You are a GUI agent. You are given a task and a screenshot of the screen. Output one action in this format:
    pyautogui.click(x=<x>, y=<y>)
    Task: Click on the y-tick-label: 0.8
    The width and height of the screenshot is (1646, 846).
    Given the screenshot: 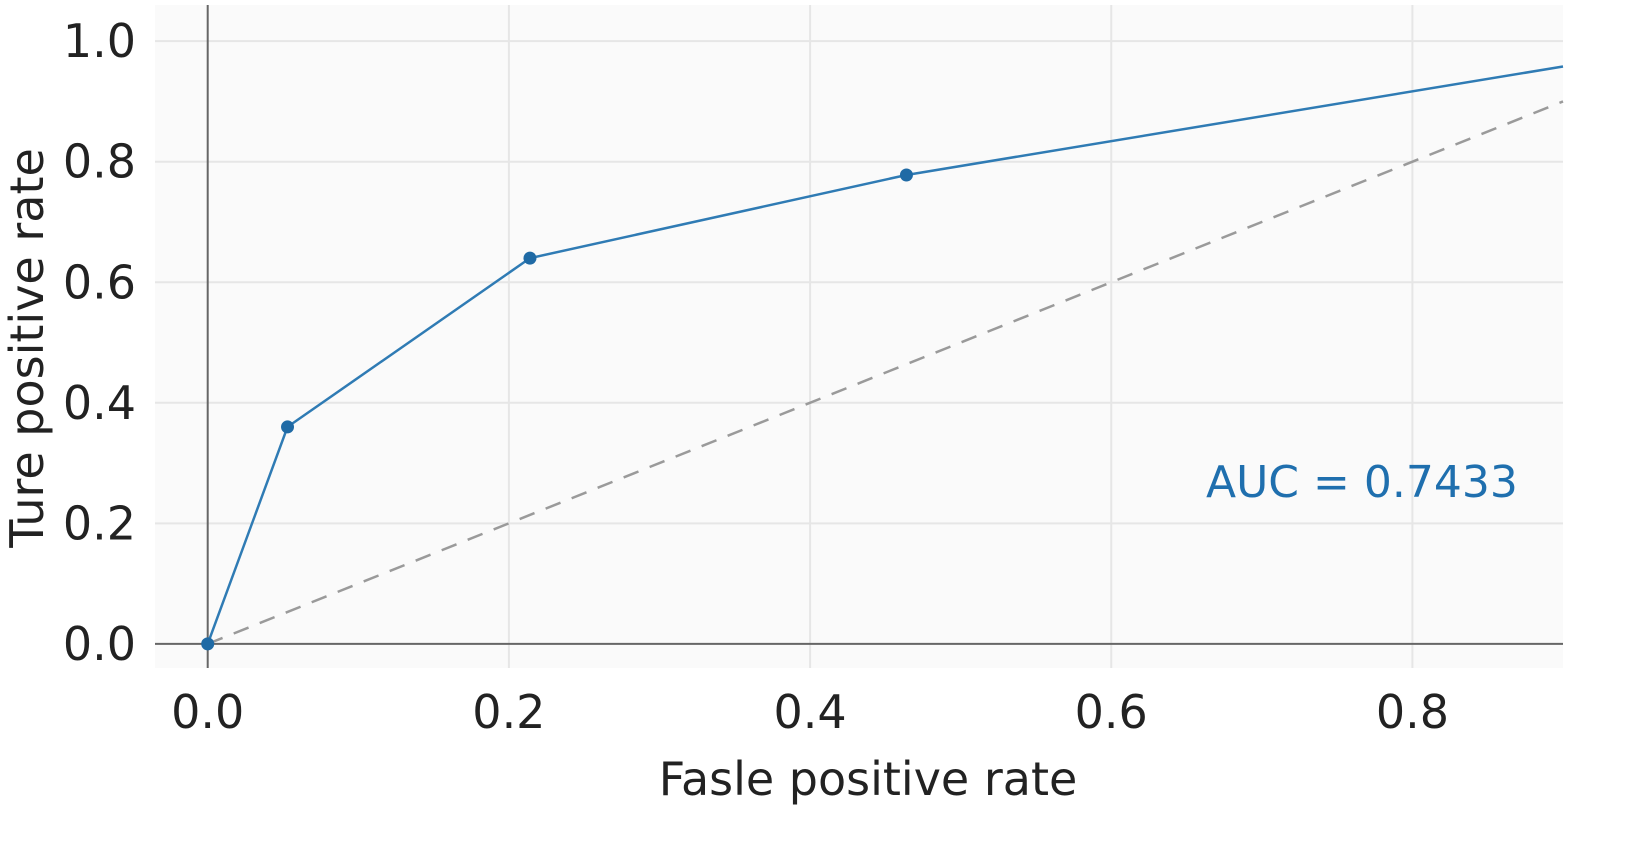 What is the action you would take?
    pyautogui.click(x=99, y=162)
    